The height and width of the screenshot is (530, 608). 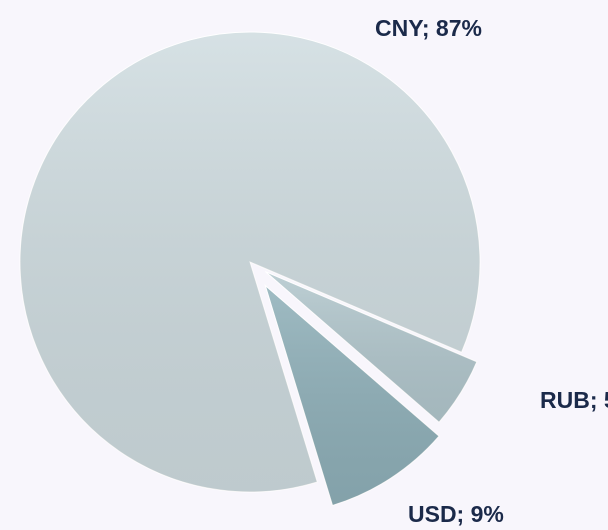 I want to click on slice-label: RUB; 5%, so click(x=574, y=400).